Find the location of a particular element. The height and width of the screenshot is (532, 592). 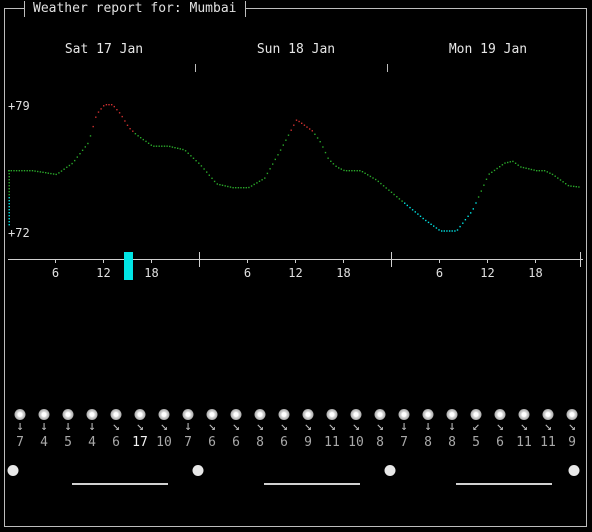

wind-speed: 17 is located at coordinates (140, 442).